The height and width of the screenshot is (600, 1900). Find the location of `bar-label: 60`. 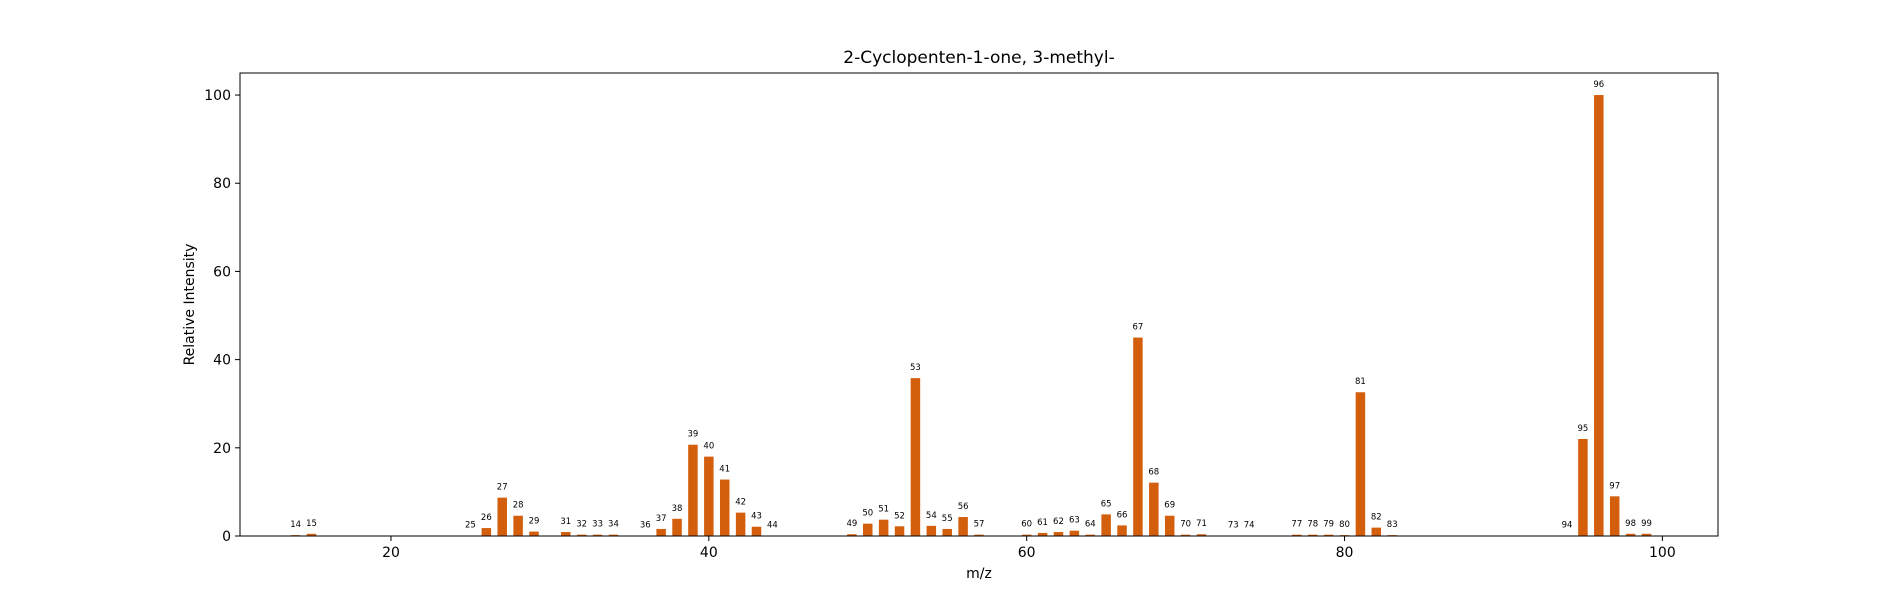

bar-label: 60 is located at coordinates (1026, 525).